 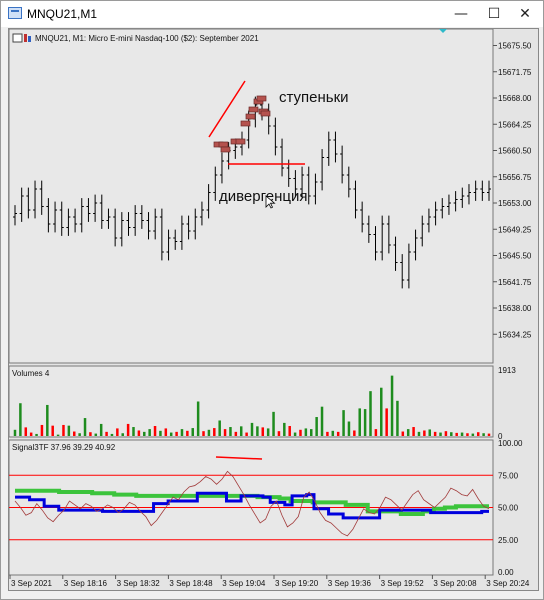 I want to click on price-axis-label: 15641.75, so click(x=515, y=282).